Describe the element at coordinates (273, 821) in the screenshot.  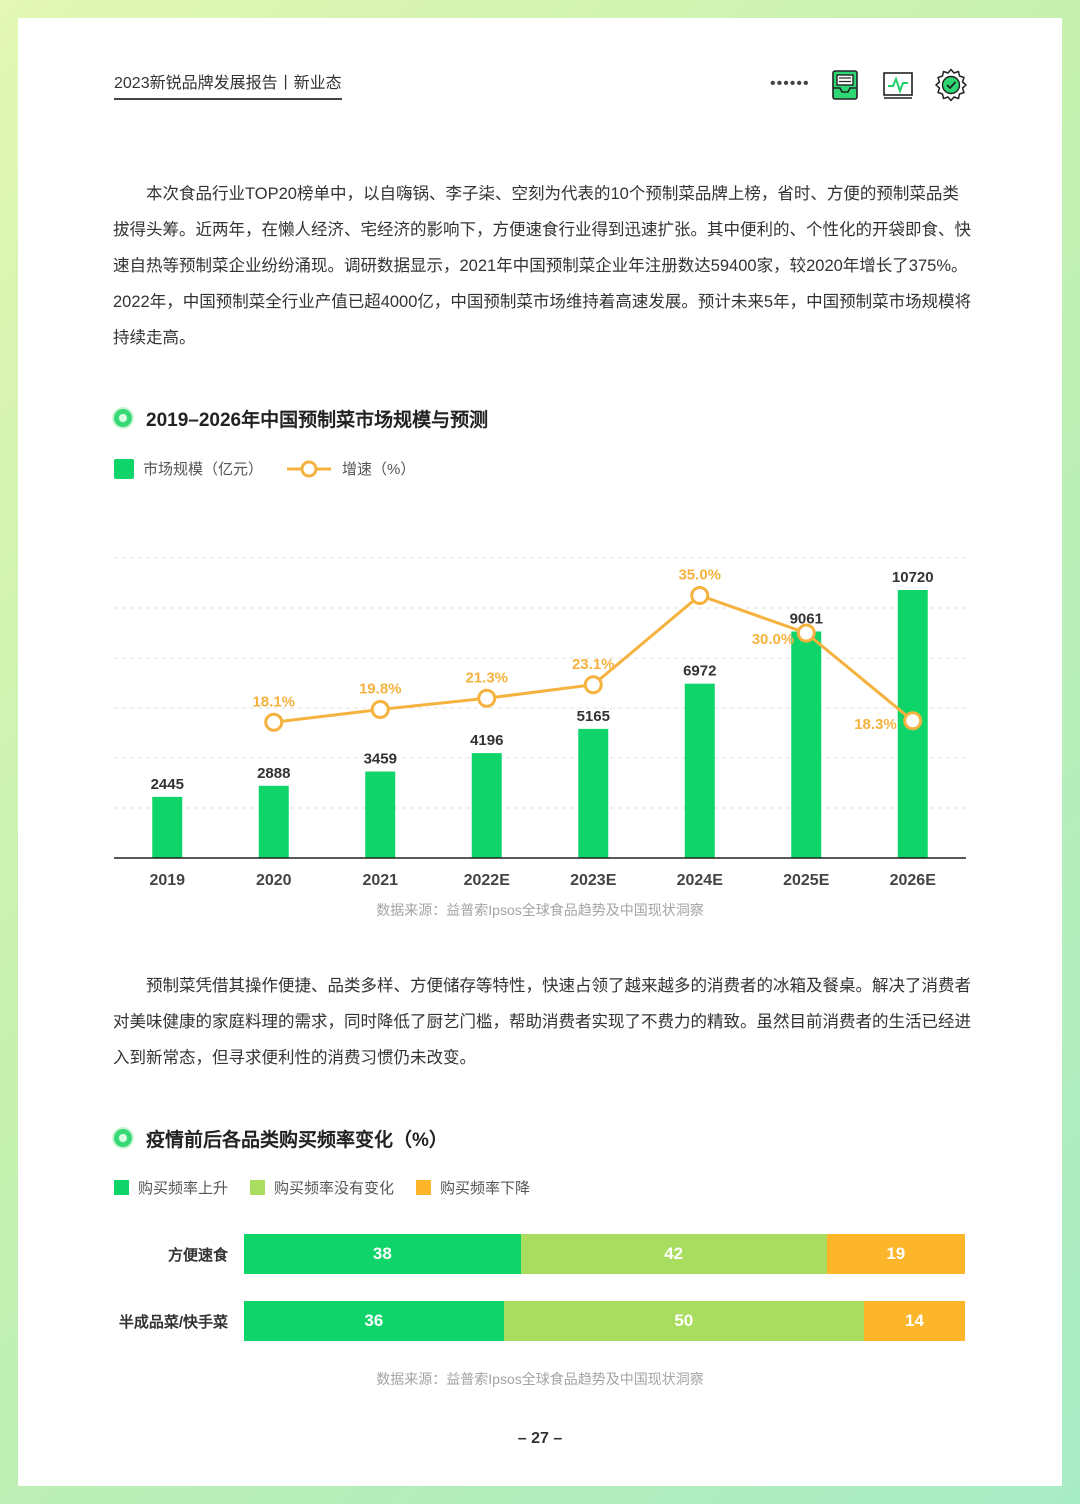
I see `bar-2020` at that location.